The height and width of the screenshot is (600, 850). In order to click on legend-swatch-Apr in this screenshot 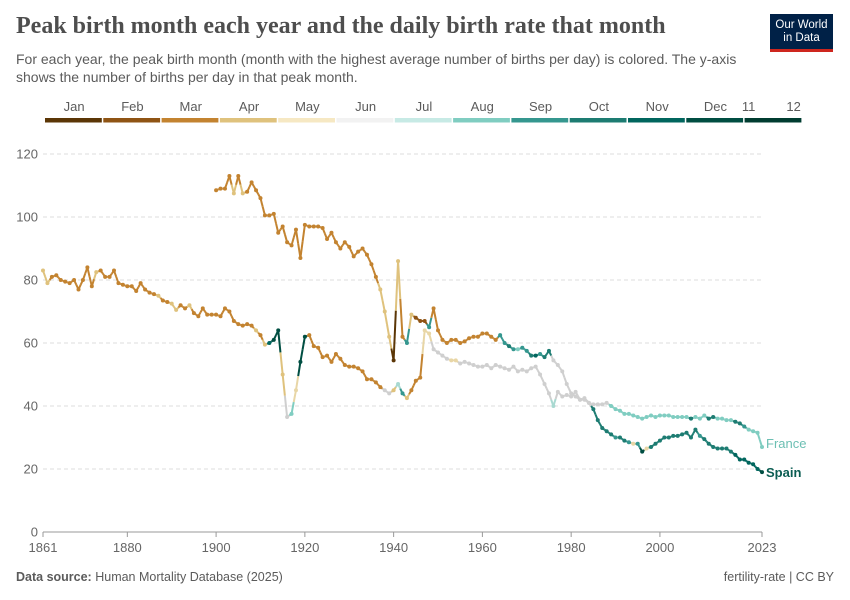, I will do `click(248, 120)`.